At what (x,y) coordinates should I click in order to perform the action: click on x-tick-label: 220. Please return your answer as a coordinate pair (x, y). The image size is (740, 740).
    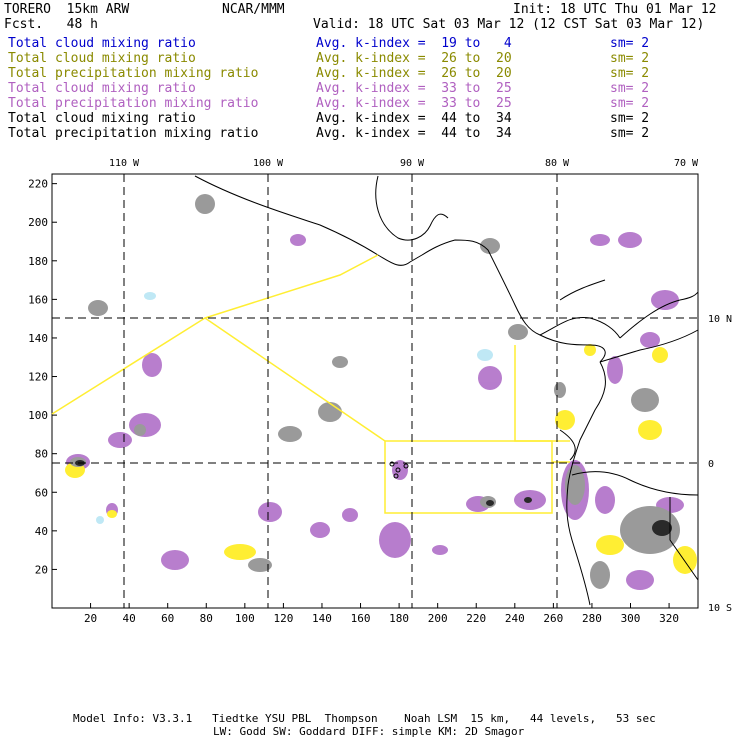
    Looking at the image, I should click on (476, 618).